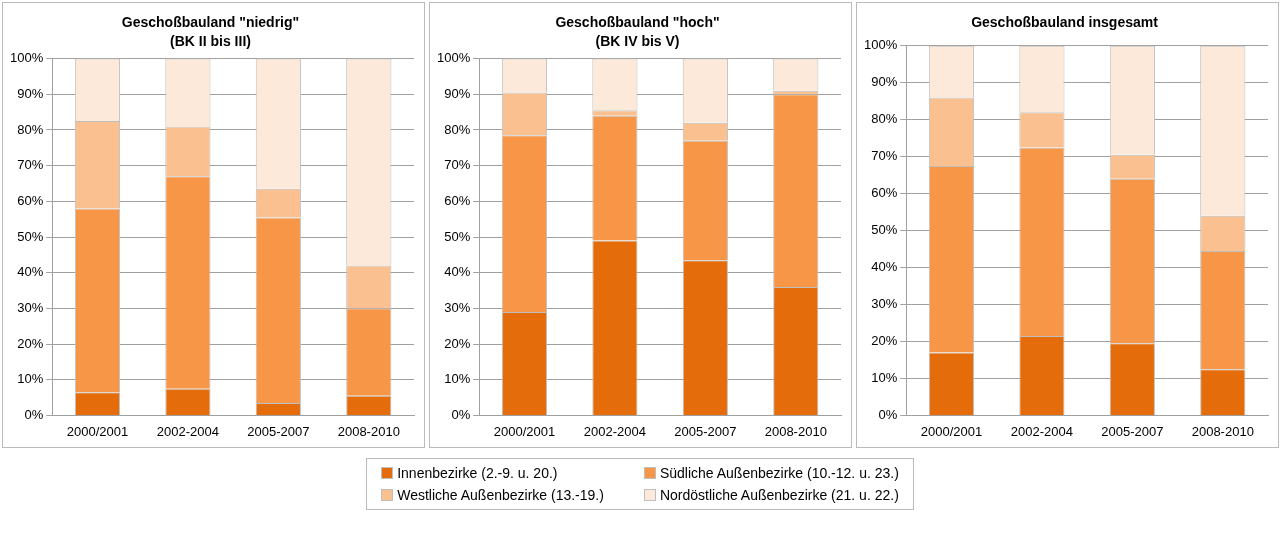  I want to click on chart-title: Geschoßbauland "hoch", so click(637, 22).